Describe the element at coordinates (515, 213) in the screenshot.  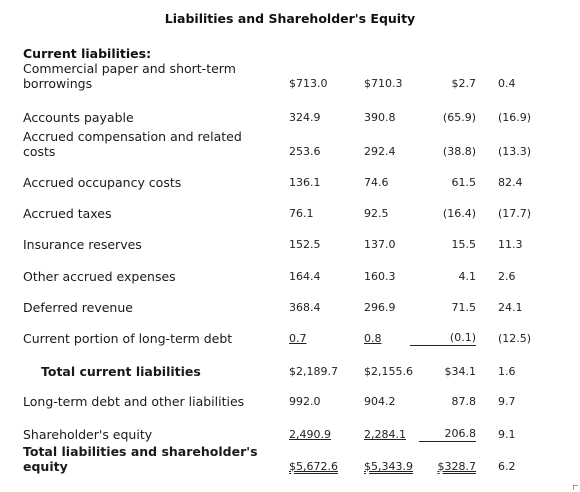
I see `value-percent: (17.7)` at that location.